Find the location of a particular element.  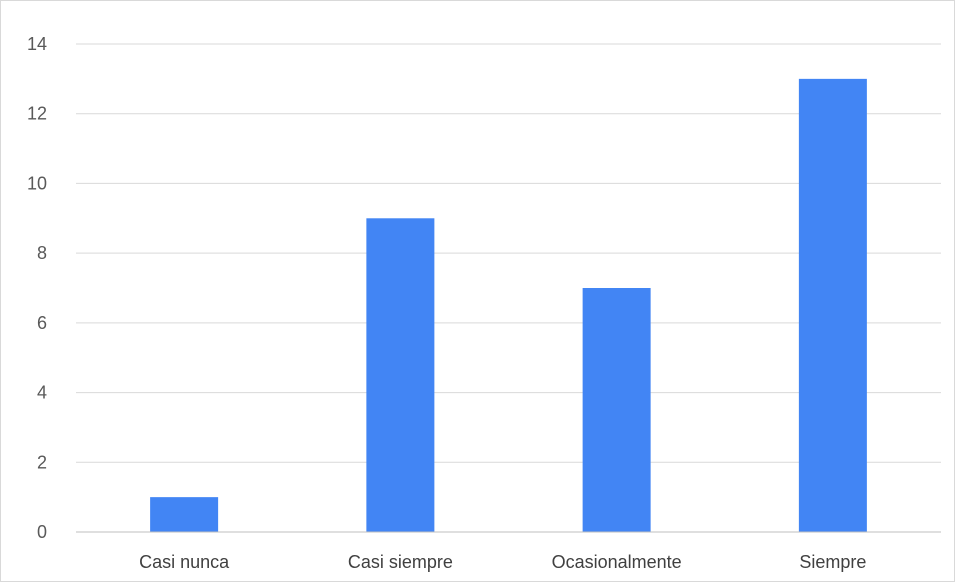

bar-casi-siempre is located at coordinates (400, 375).